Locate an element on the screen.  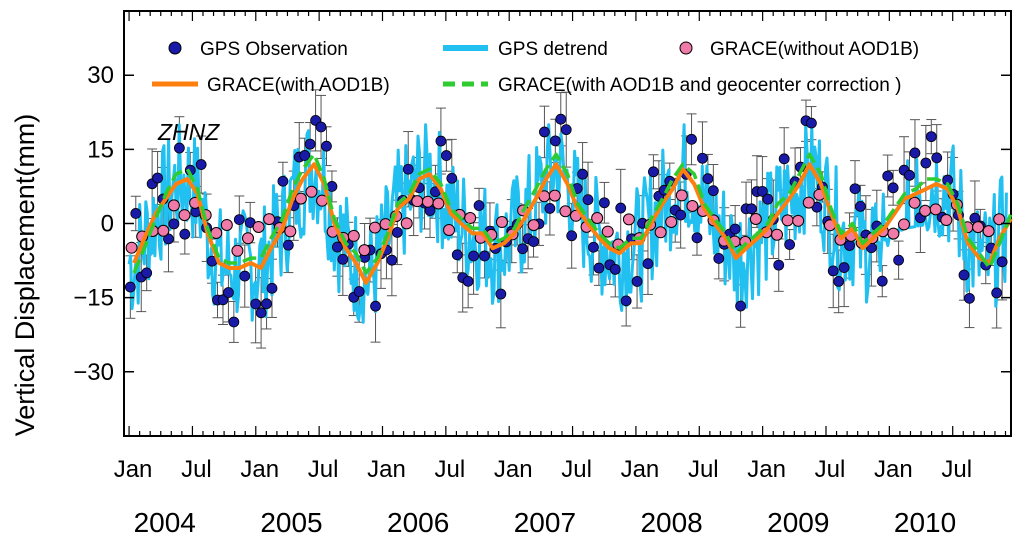
legend-label-gps-observation: GPS Observation is located at coordinates (274, 49).